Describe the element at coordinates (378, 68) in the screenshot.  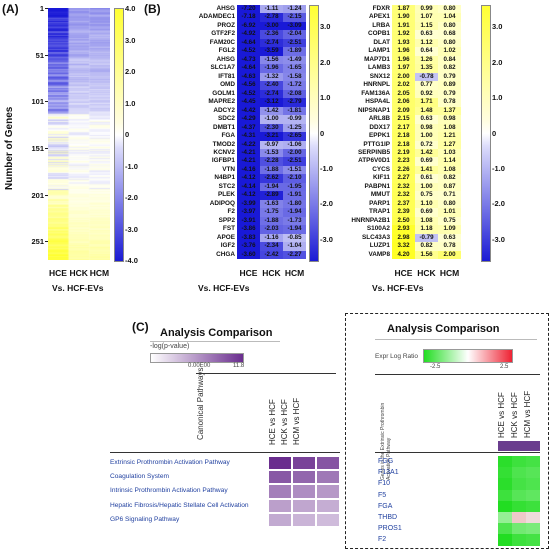
I see `panel-b-right-gene-label: LAMB3` at that location.